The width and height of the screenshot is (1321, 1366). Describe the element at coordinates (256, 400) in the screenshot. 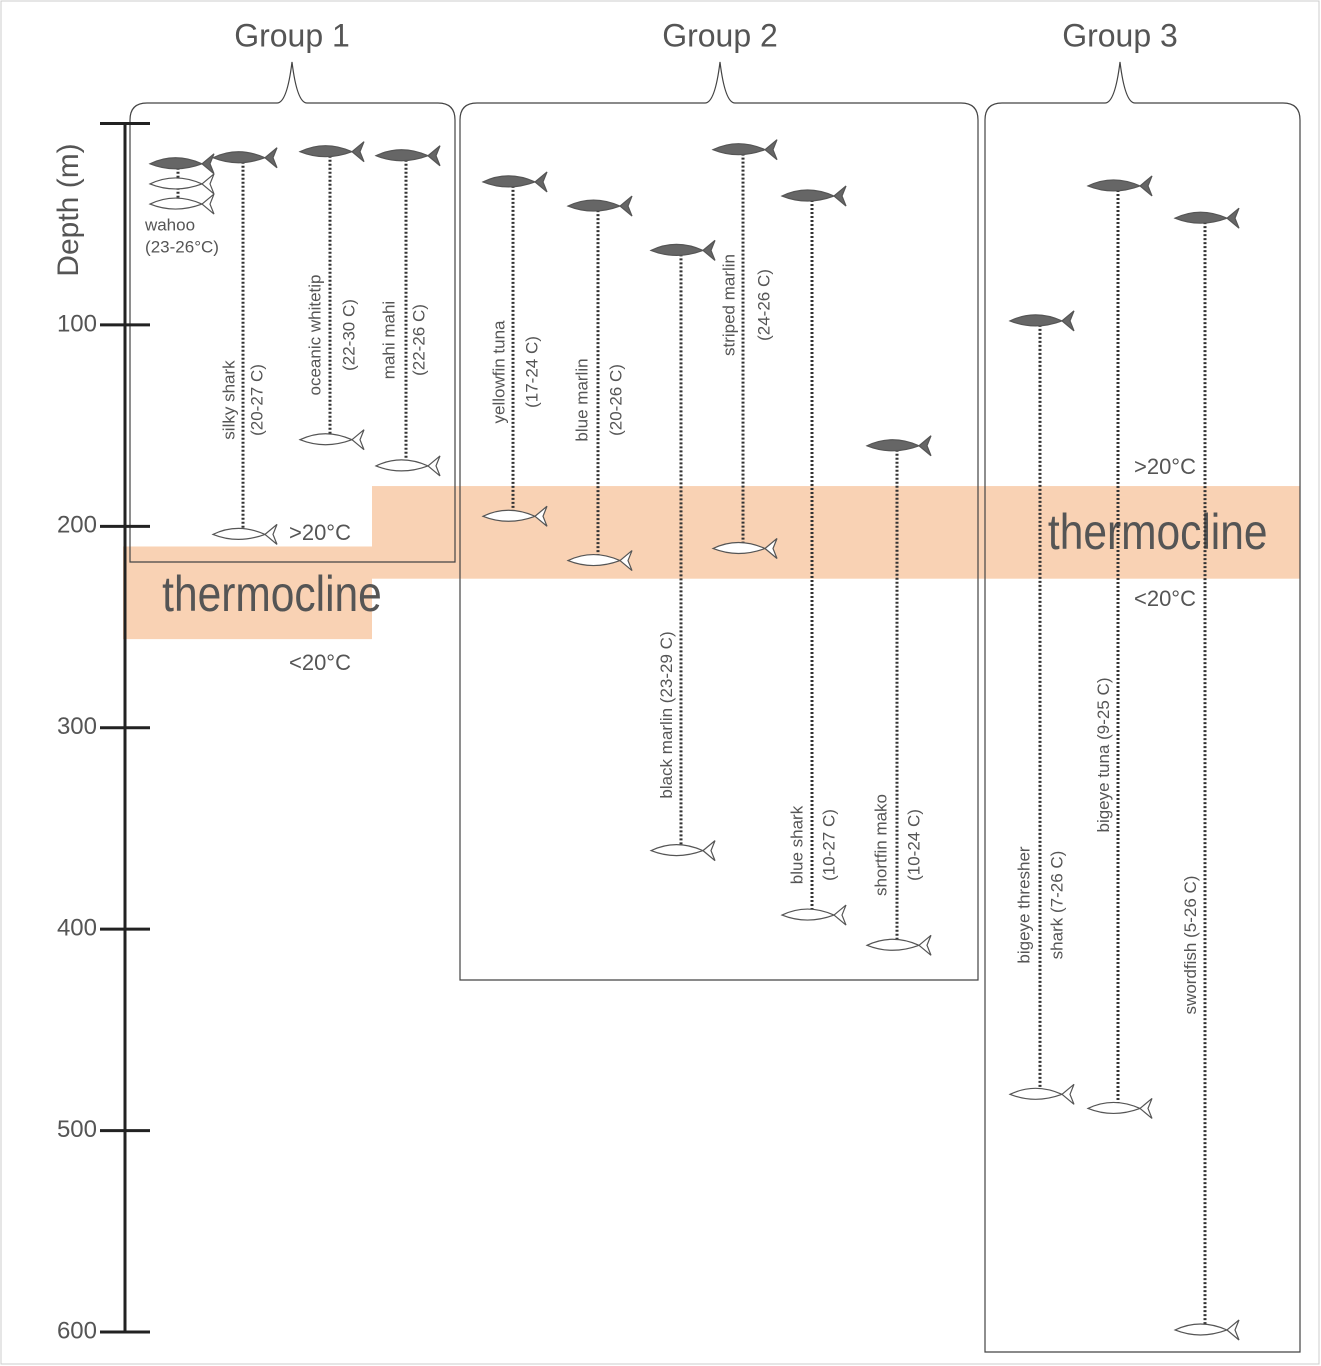

I see `species-temp: (20-27 C)` at that location.